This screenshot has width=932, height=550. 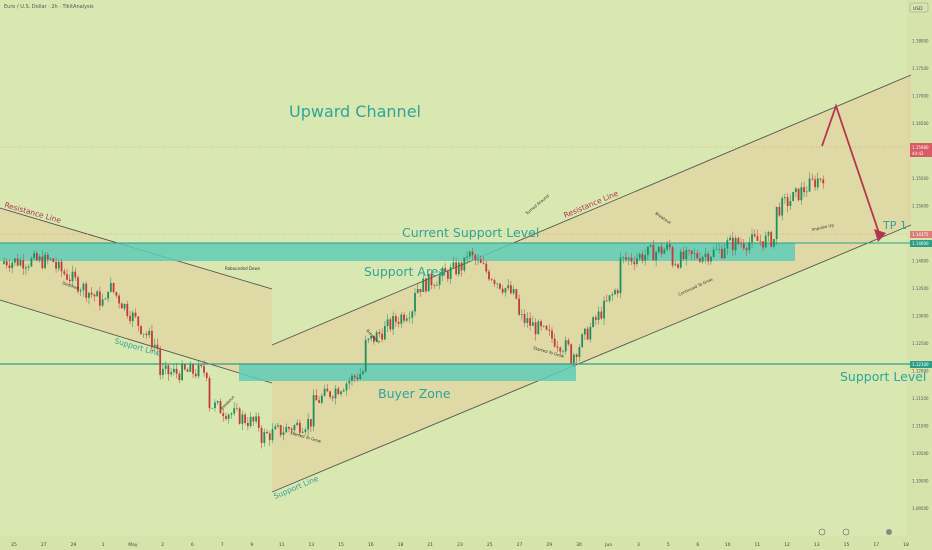 What do you see at coordinates (133, 545) in the screenshot?
I see `x-tick-label: May` at bounding box center [133, 545].